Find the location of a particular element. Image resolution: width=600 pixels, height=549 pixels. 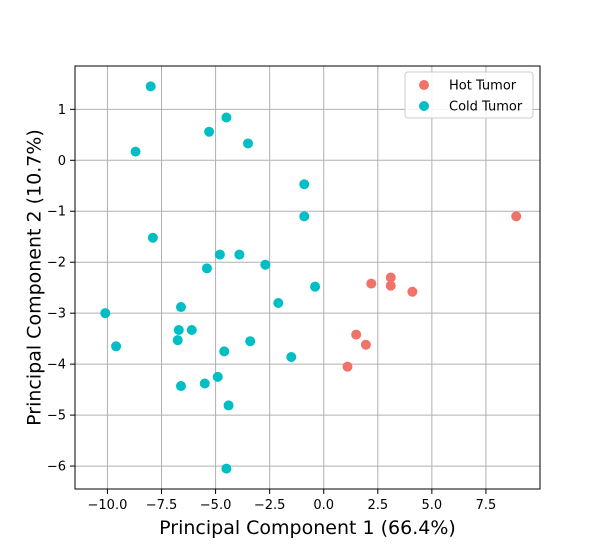

legend-marker-cold-tumor is located at coordinates (424, 106).